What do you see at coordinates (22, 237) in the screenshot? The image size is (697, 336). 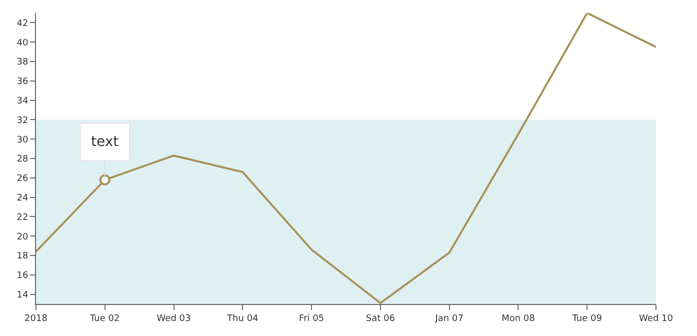 I see `y-tick-label: 20` at bounding box center [22, 237].